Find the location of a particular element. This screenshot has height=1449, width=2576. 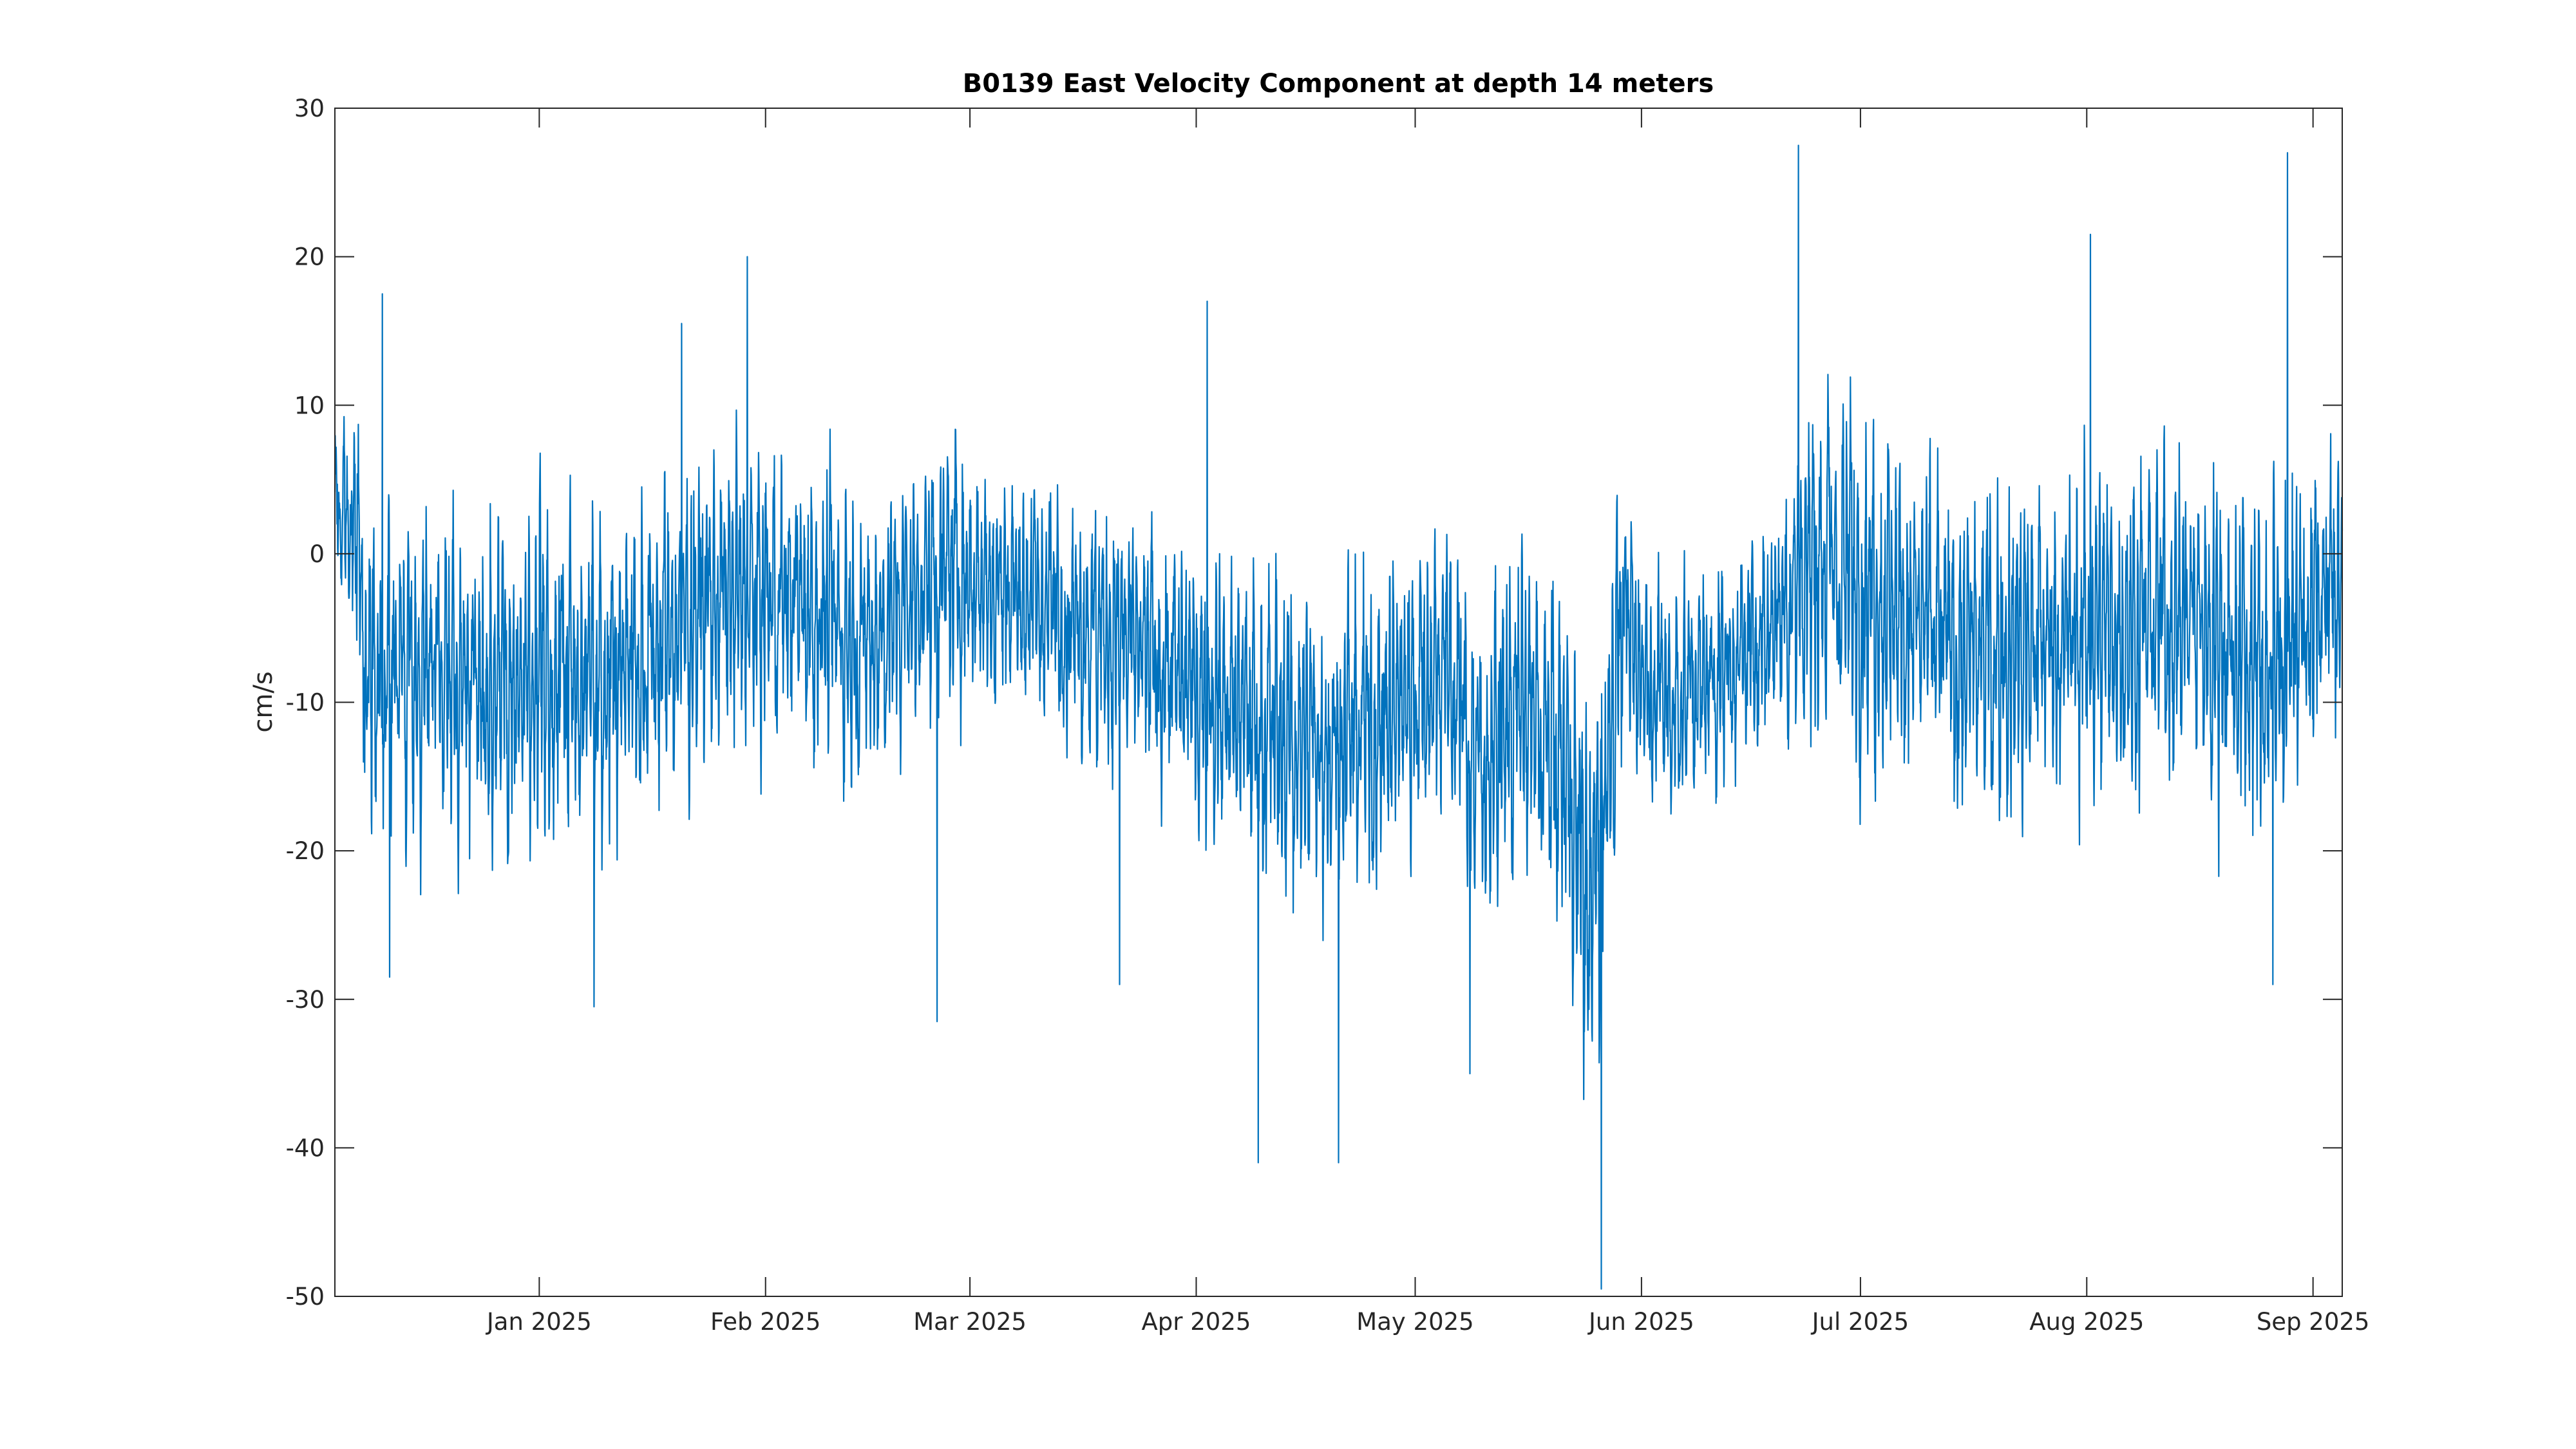

x-tick-label: Feb 2025 is located at coordinates (765, 1322).